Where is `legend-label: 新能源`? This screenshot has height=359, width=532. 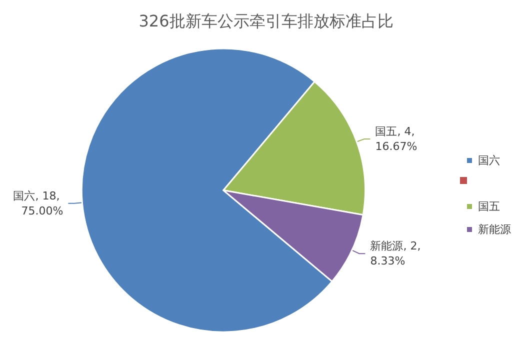 legend-label: 新能源 is located at coordinates (494, 229).